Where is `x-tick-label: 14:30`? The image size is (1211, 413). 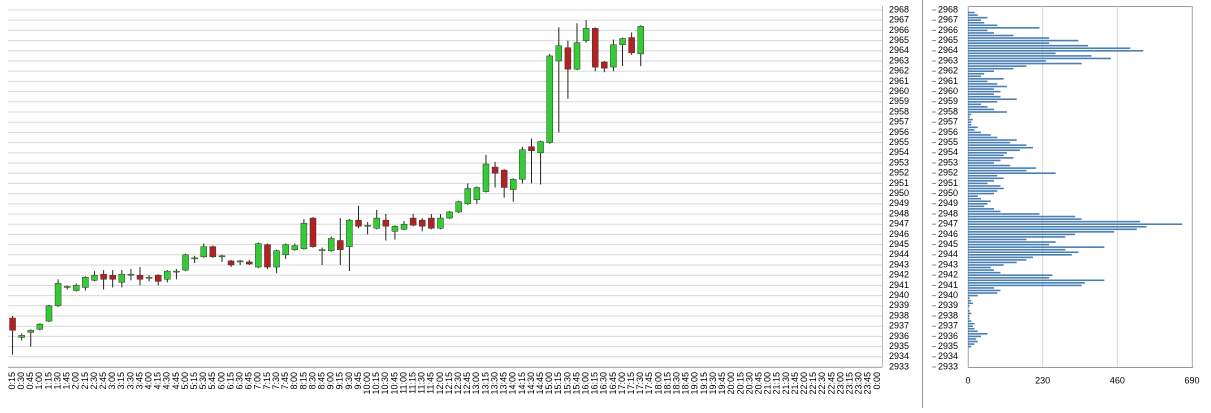
x-tick-label: 14:30 is located at coordinates (531, 383).